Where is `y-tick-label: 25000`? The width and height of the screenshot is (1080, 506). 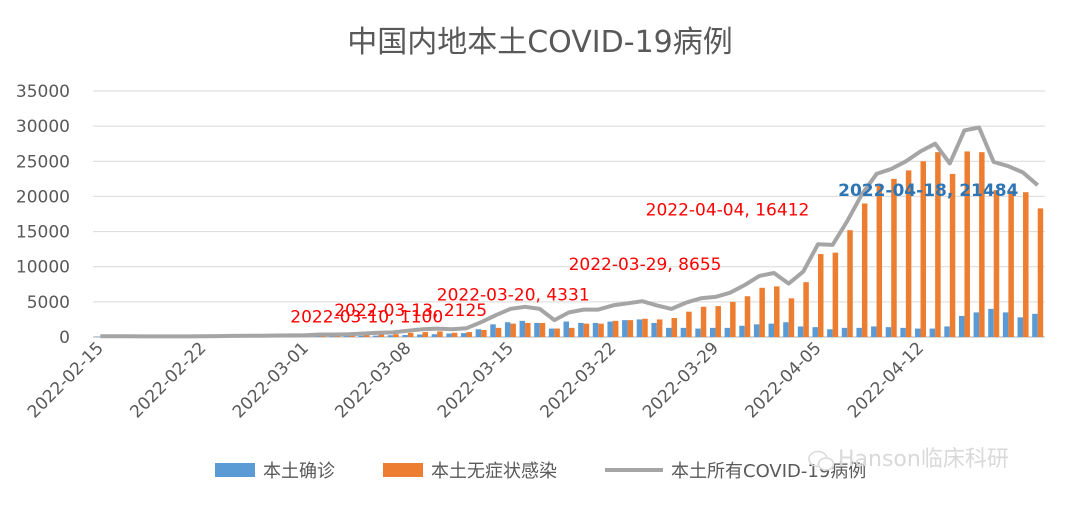 y-tick-label: 25000 is located at coordinates (43, 162).